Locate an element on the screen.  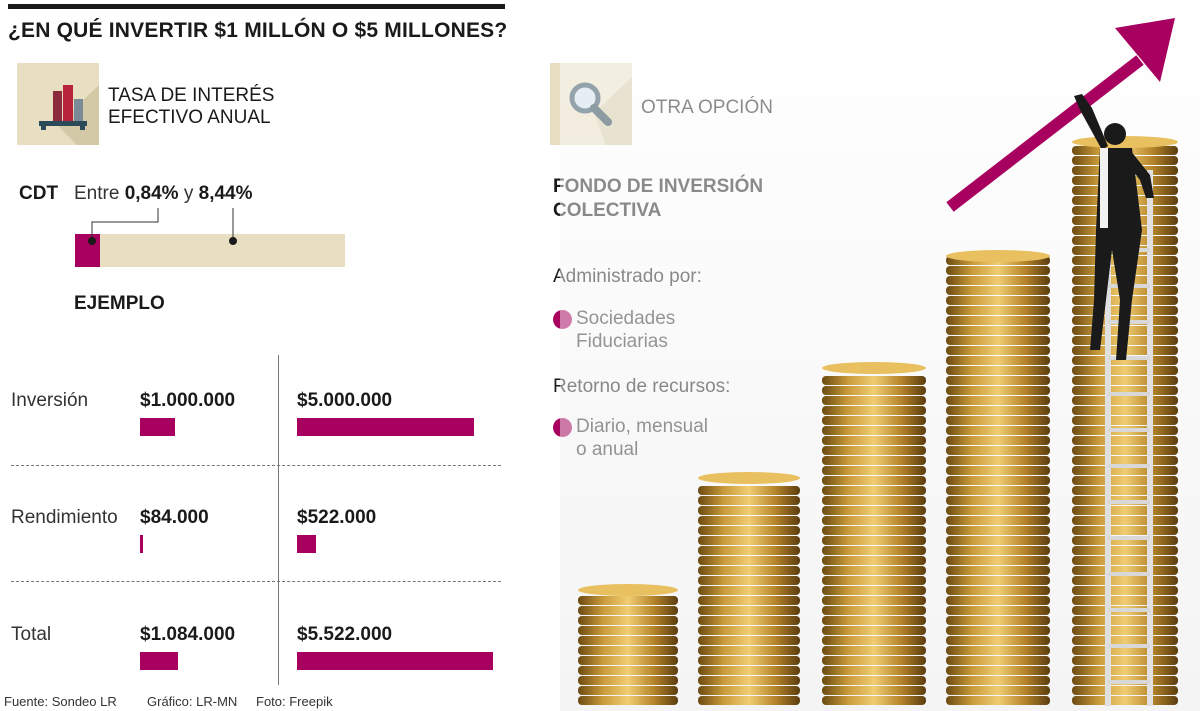
value-label-0-1: $5.000.000 is located at coordinates (345, 400).